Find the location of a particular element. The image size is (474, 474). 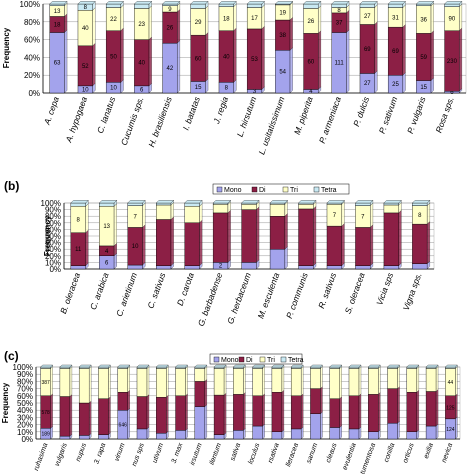

data-label: 37 is located at coordinates (339, 24).